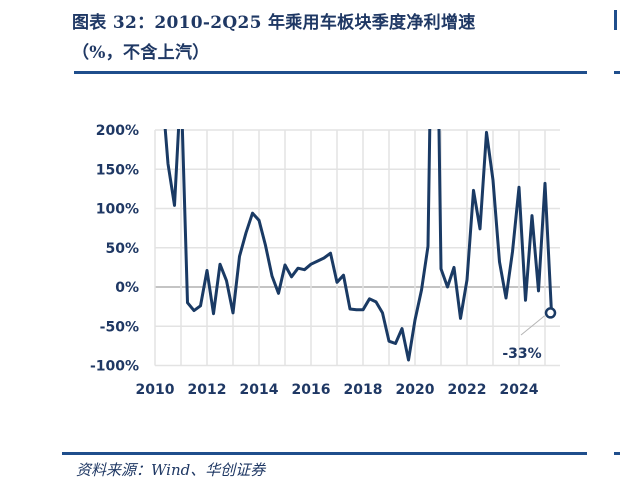 The width and height of the screenshot is (620, 491). Describe the element at coordinates (117, 170) in the screenshot. I see `y-tick-label: 150%` at that location.